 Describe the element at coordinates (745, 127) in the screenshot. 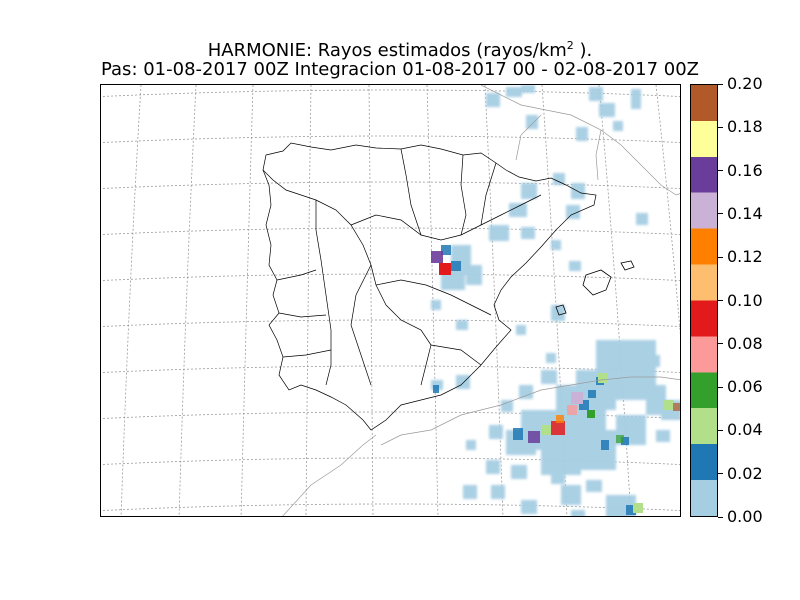

I see `colorbar-tick-label: 0.18` at that location.